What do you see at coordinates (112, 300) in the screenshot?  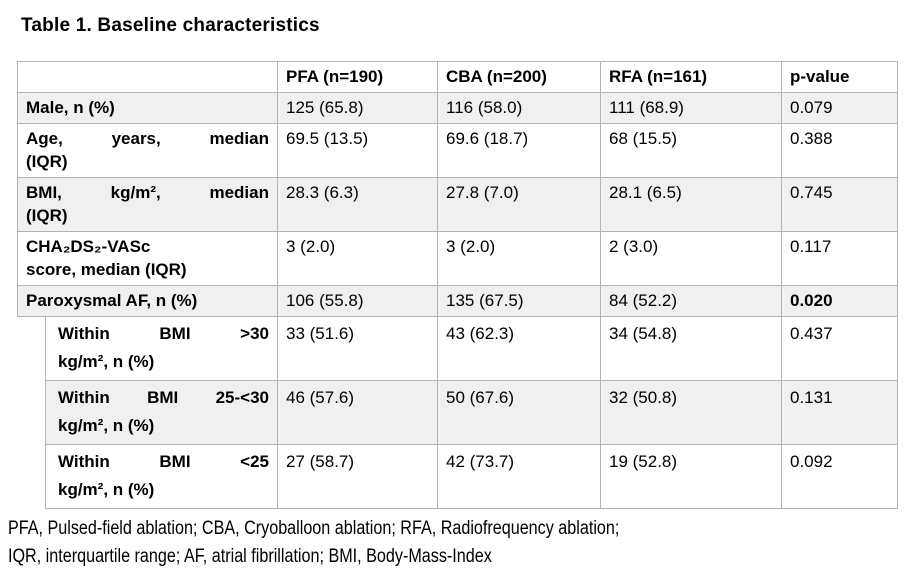 I see `row-label-line: Paroxysmal AF, n (%)` at bounding box center [112, 300].